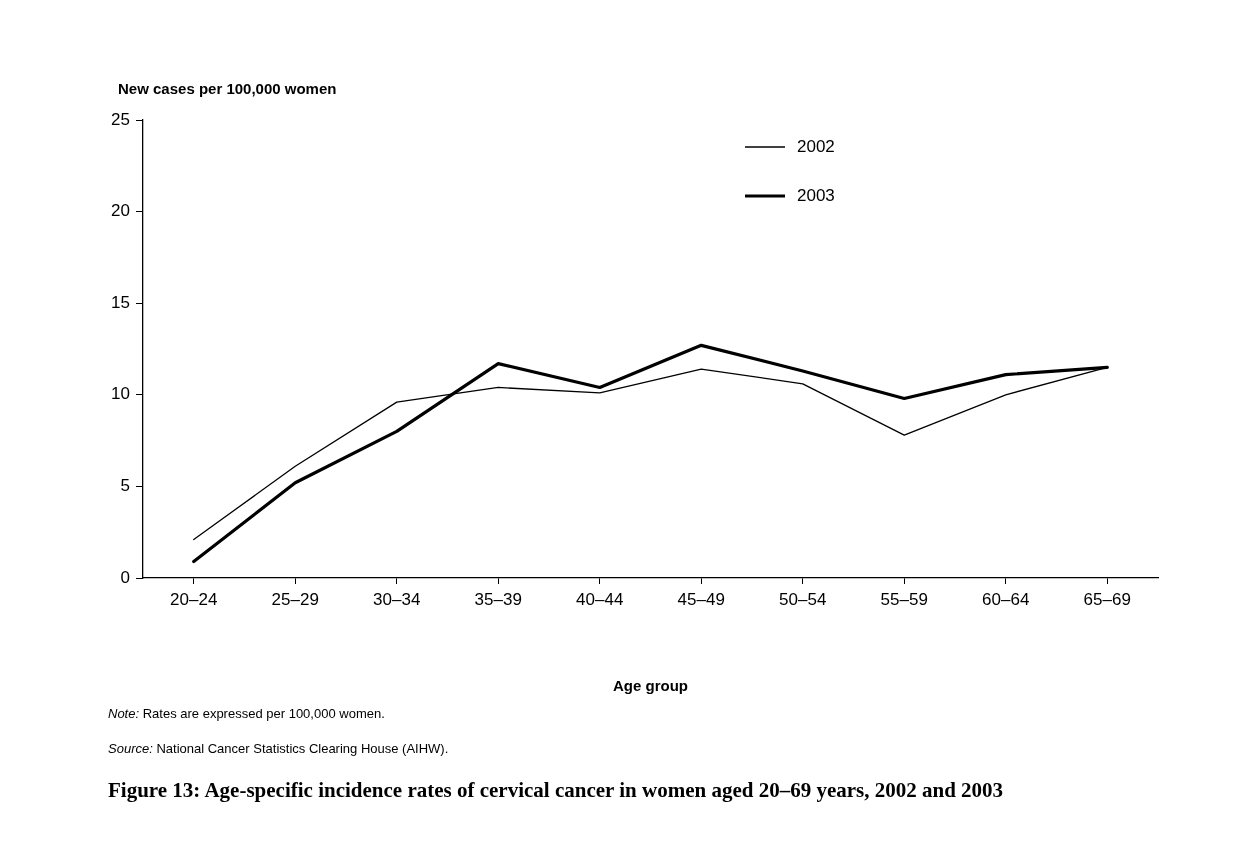  I want to click on x-tick-label: 55–59, so click(904, 599).